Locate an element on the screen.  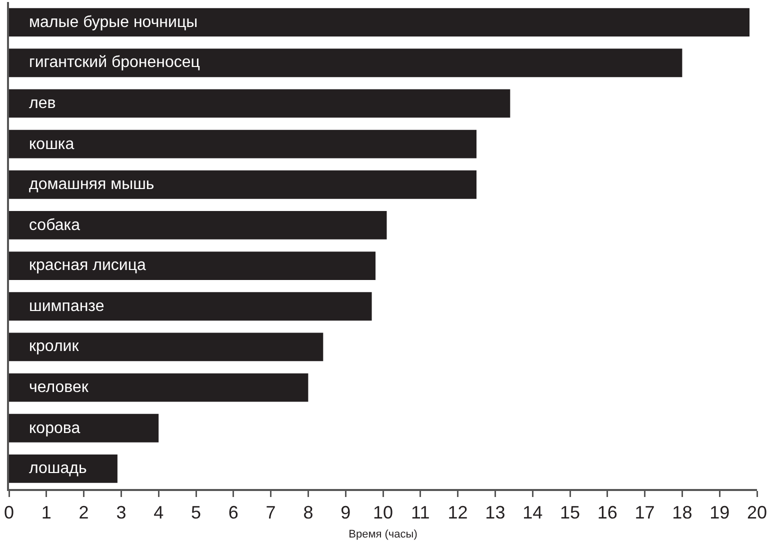
x-tick-label: 1 is located at coordinates (46, 512).